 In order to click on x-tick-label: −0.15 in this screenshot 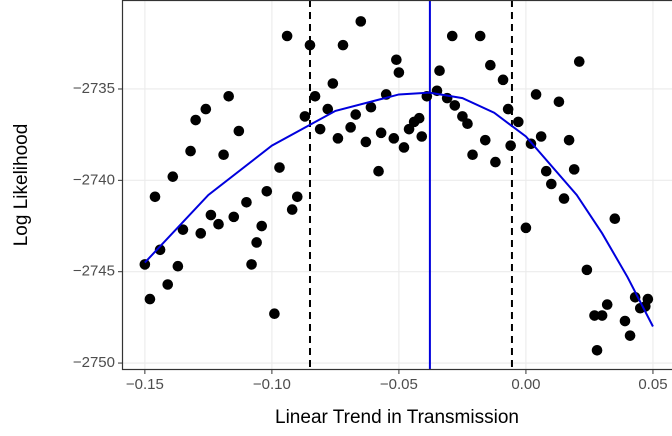, I will do `click(145, 384)`.